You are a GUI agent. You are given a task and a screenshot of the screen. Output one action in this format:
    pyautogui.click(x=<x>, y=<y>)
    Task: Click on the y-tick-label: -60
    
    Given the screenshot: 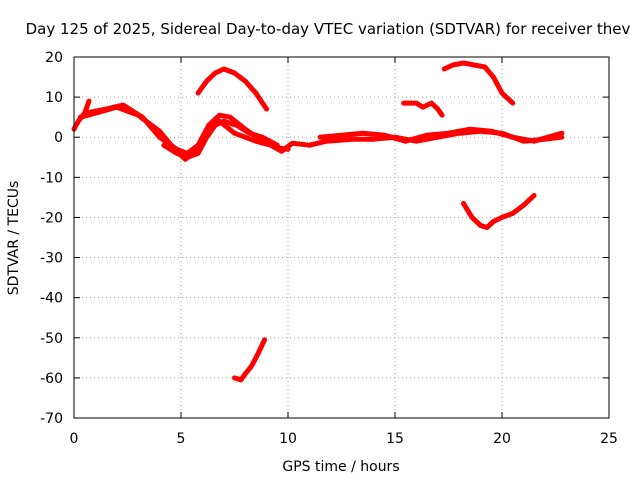 What is the action you would take?
    pyautogui.click(x=51, y=379)
    